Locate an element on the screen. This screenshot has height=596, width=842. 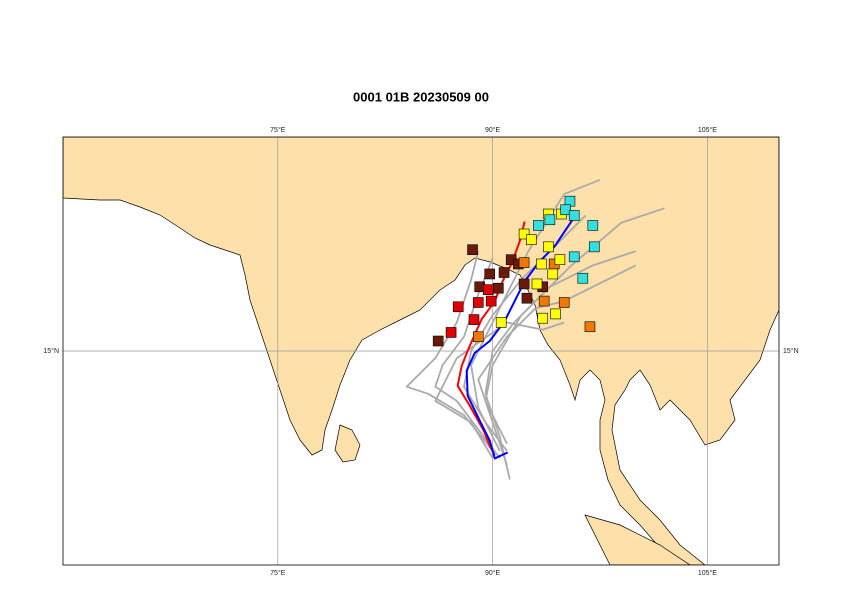
sri-lanka is located at coordinates (347, 443).